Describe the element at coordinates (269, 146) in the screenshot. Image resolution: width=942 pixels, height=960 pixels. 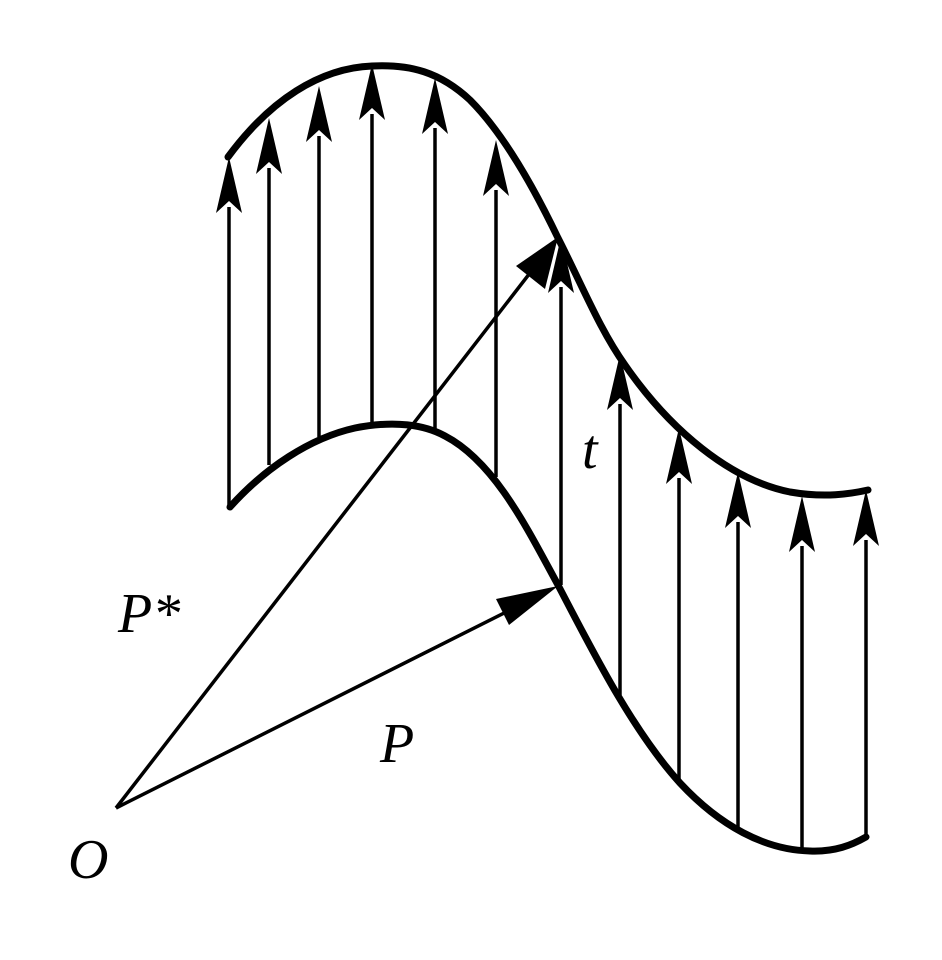
I see `ruling-arrow-2-arrowhead` at that location.